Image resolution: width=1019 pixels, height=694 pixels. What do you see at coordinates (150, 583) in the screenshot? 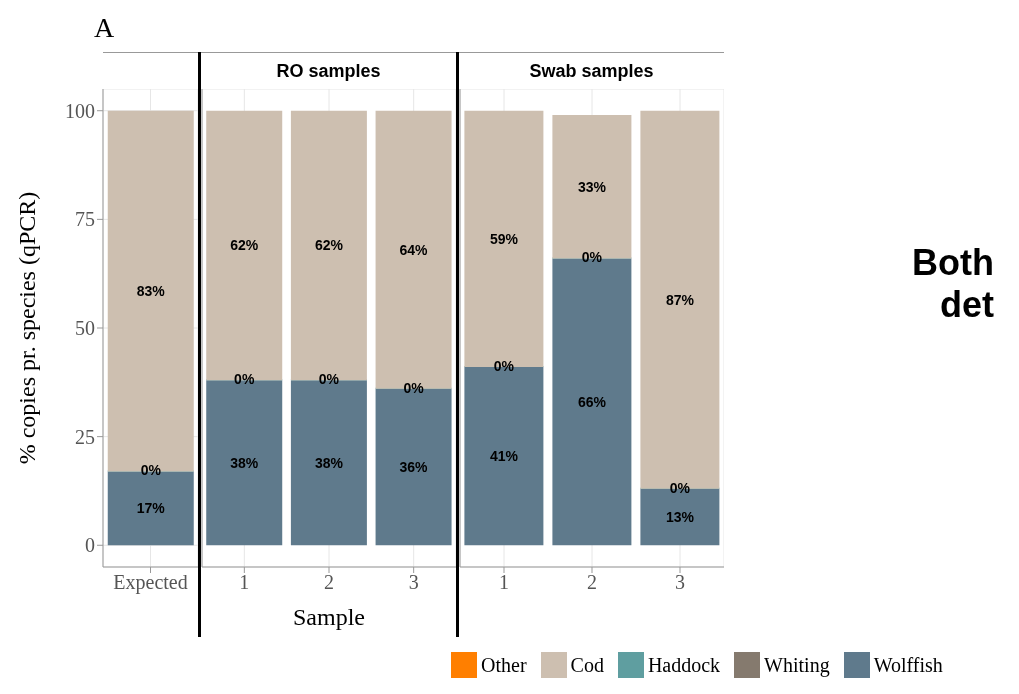
I see `x-tick-label: Expected` at bounding box center [150, 583].